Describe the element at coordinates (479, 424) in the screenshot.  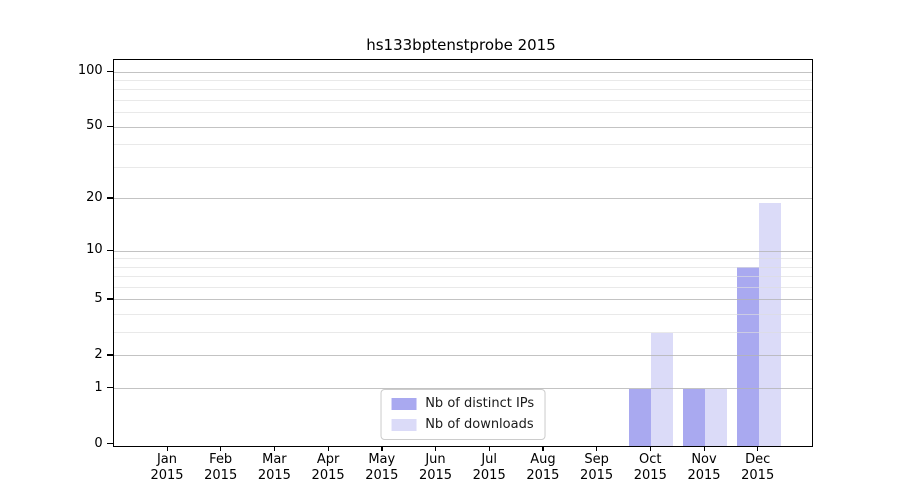
I see `legend-label-downloads: Nb of downloads` at that location.